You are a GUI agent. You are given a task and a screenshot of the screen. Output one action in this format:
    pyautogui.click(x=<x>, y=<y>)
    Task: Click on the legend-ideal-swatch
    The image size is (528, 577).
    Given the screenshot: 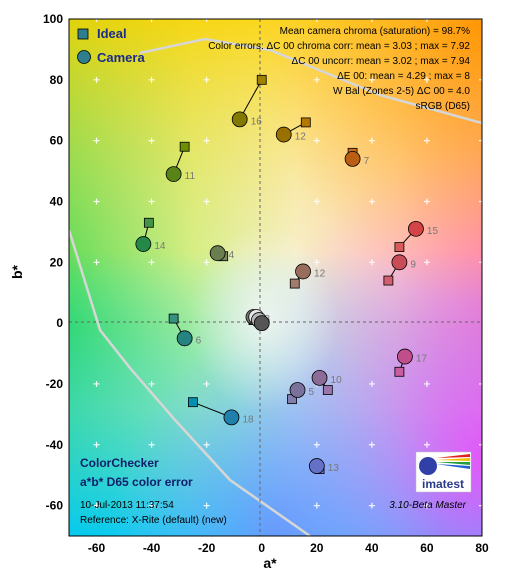 What is the action you would take?
    pyautogui.click(x=83, y=34)
    